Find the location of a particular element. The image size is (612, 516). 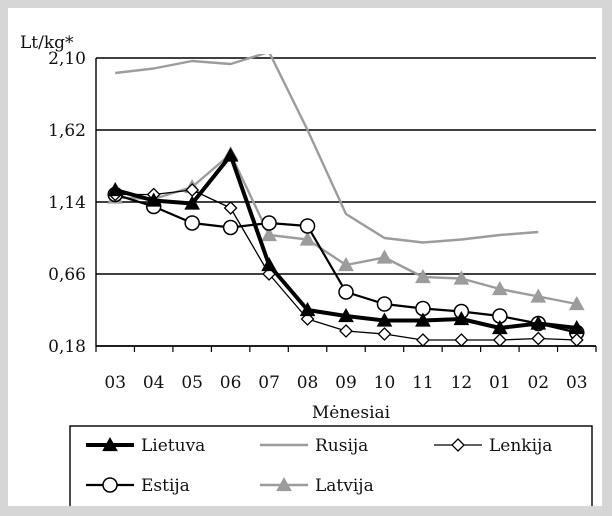

legend-box is located at coordinates (331, 465).